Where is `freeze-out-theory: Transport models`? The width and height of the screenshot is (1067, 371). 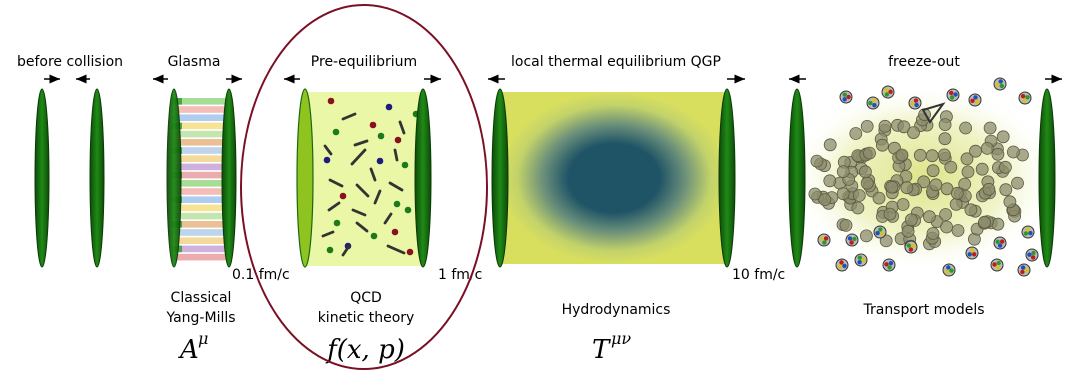 freeze-out-theory: Transport models is located at coordinates (923, 310).